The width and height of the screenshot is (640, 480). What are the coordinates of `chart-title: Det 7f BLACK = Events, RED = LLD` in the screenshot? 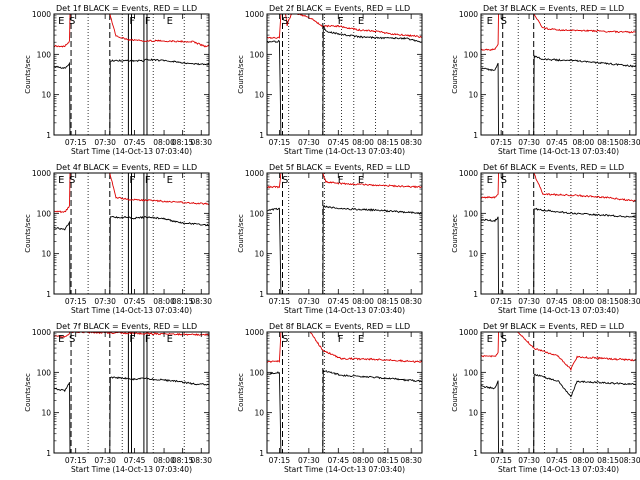 It's located at (126, 326).